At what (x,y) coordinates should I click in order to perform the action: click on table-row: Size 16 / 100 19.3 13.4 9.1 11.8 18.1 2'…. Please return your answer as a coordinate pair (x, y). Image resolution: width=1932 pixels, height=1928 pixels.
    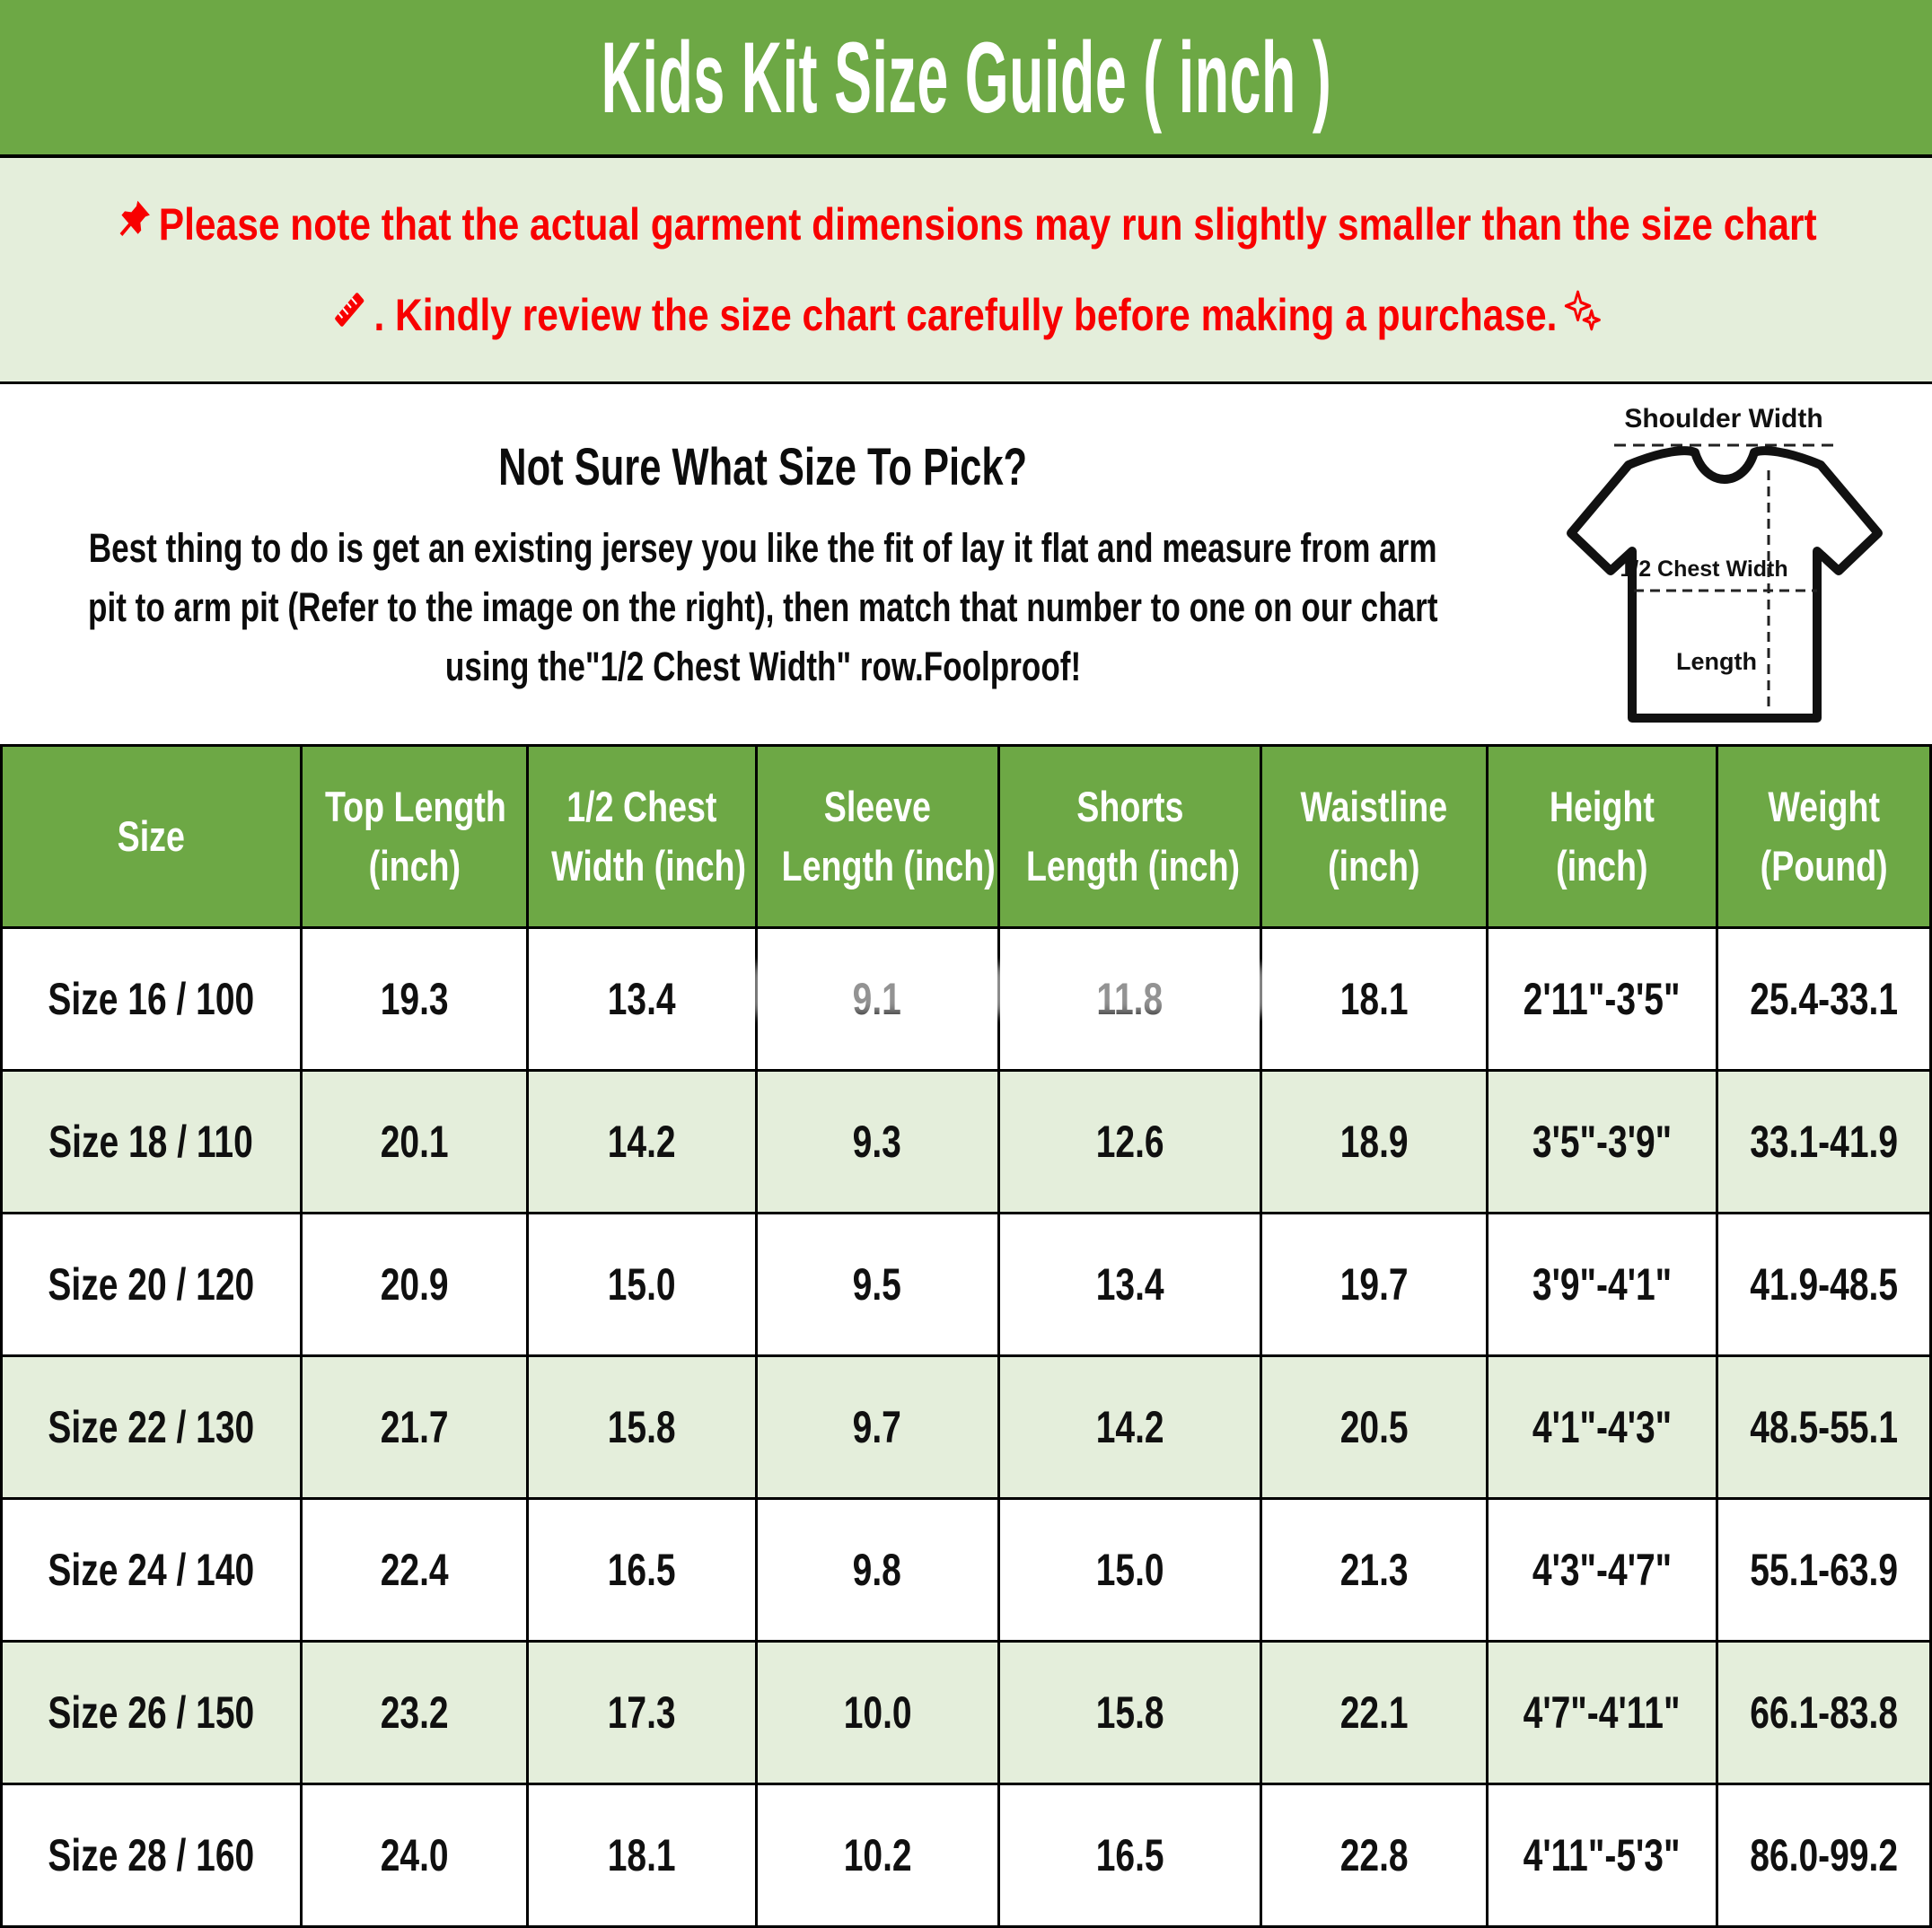
    Looking at the image, I should click on (966, 999).